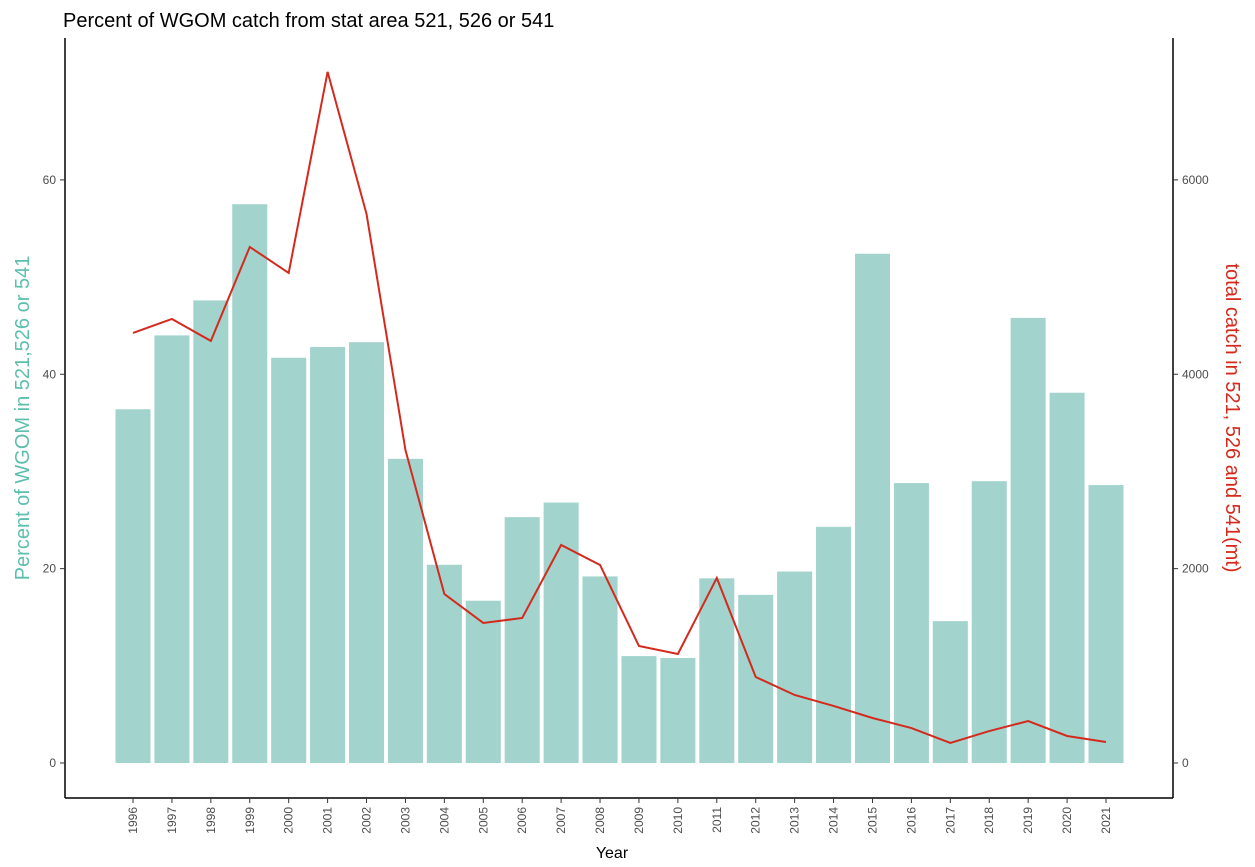 The height and width of the screenshot is (867, 1255). Describe the element at coordinates (52, 763) in the screenshot. I see `y-tick-label: 0` at that location.